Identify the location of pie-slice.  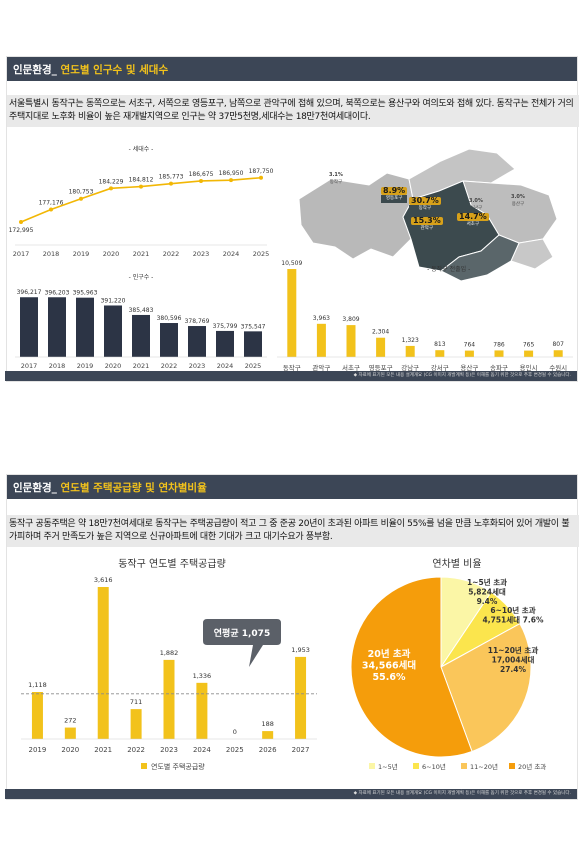
(486, 687).